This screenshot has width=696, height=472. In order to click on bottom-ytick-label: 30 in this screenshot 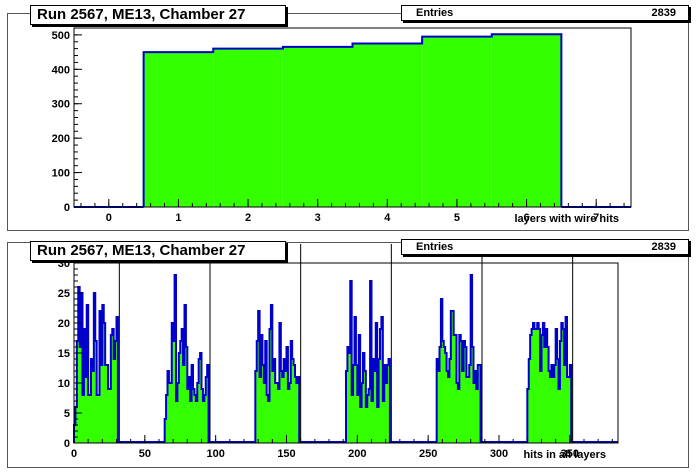, I will do `click(64, 264)`.